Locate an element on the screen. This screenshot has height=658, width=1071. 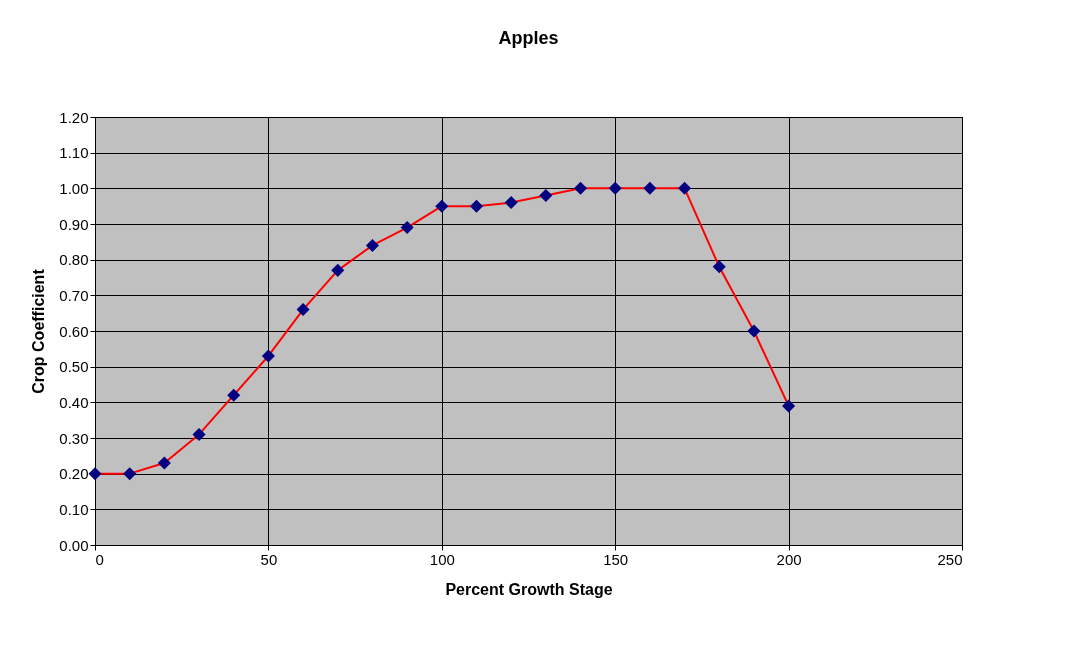
x-tick-label: 0 is located at coordinates (99, 559).